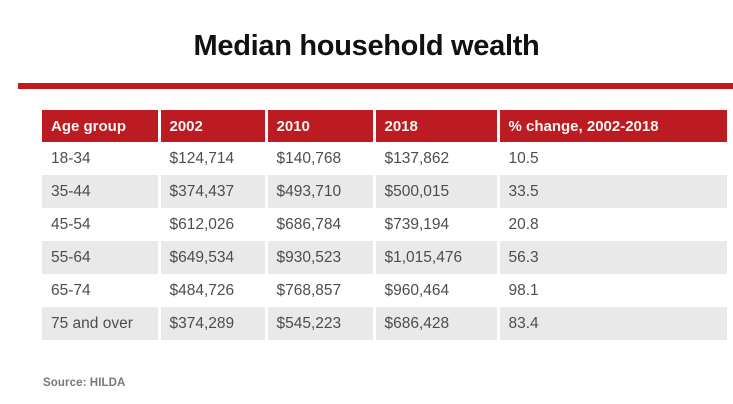 The width and height of the screenshot is (733, 404). What do you see at coordinates (100, 126) in the screenshot?
I see `column-header-age-group: Age group` at bounding box center [100, 126].